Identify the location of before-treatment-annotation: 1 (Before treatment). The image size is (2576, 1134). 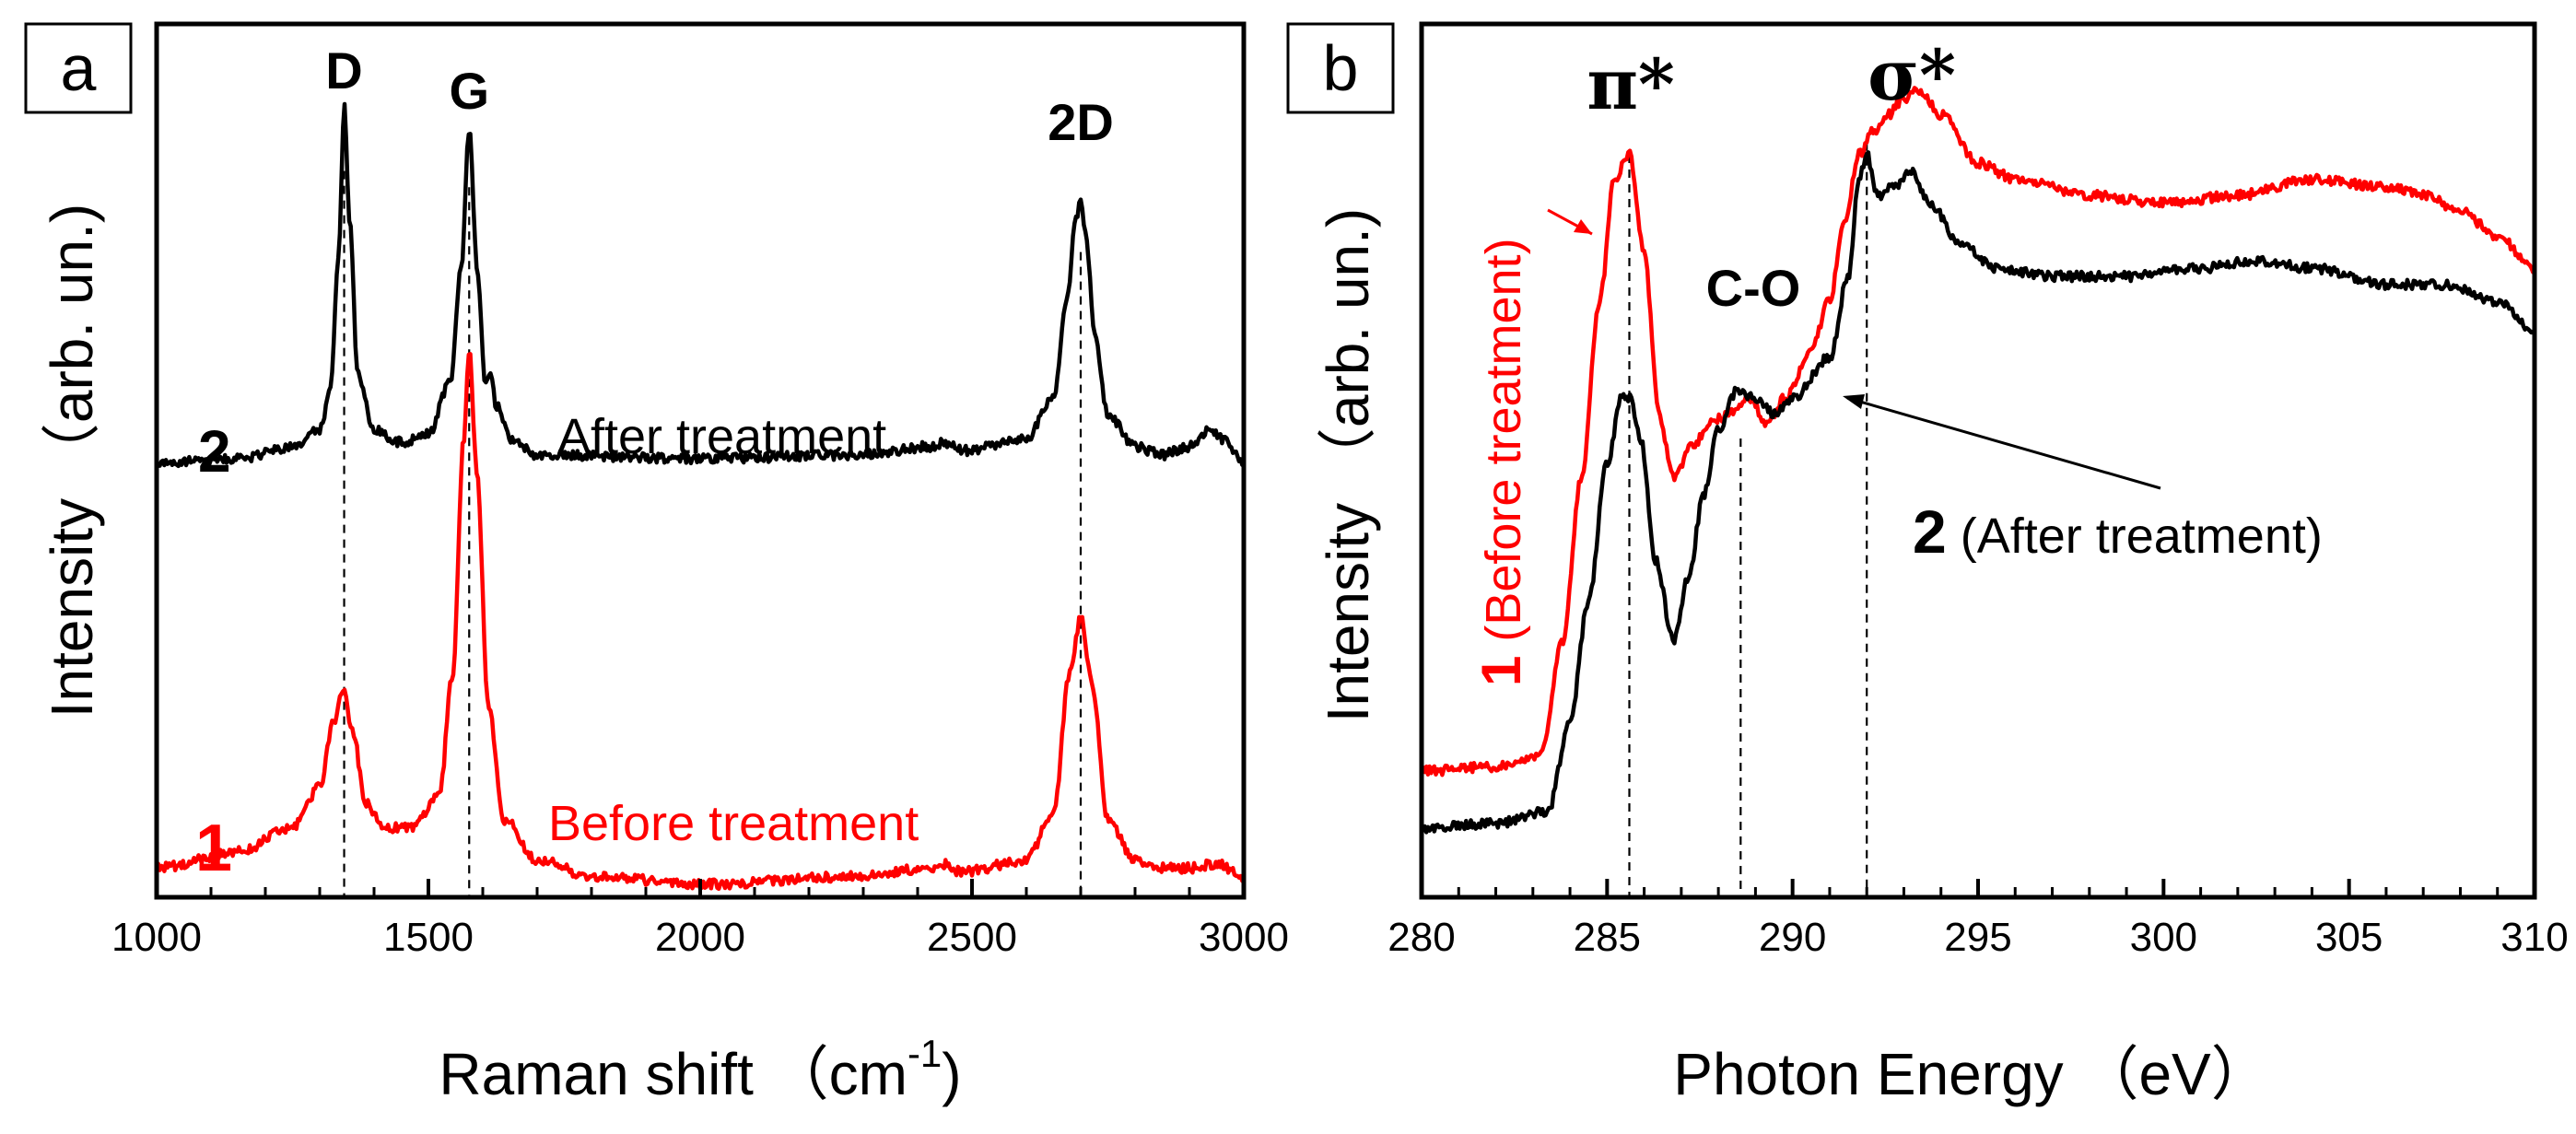
(1501, 462).